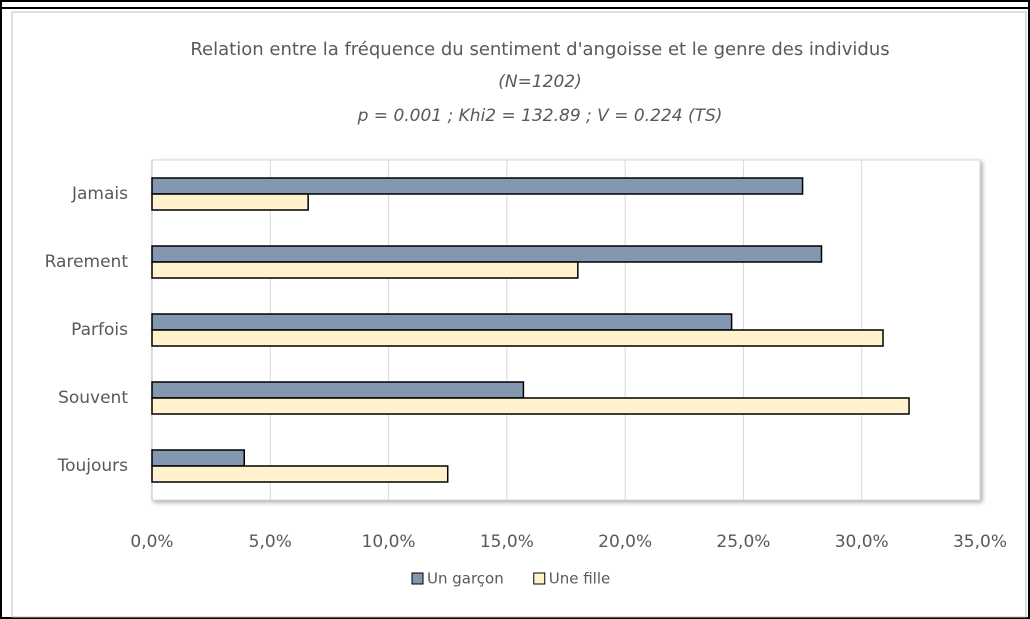 This screenshot has width=1030, height=619. What do you see at coordinates (862, 542) in the screenshot?
I see `x-tick-label: 30,0%` at bounding box center [862, 542].